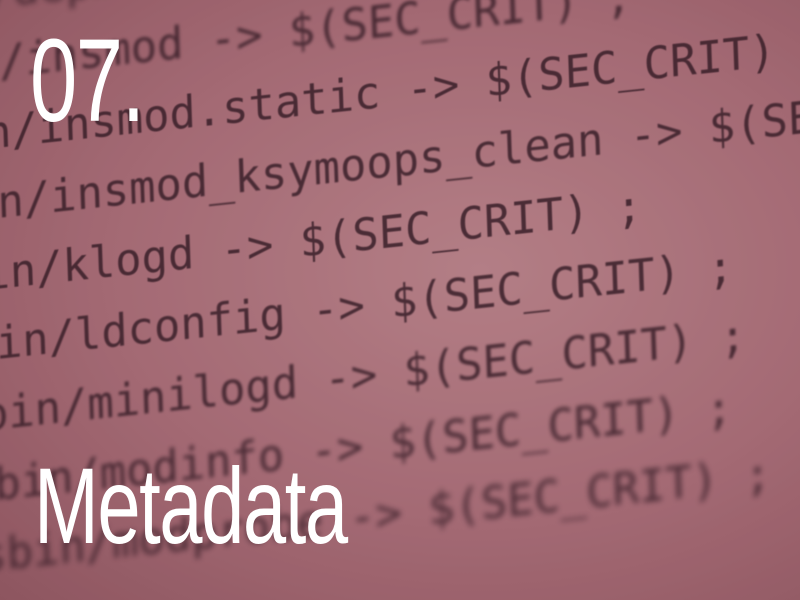 Image resolution: width=800 pixels, height=600 pixels. Describe the element at coordinates (191, 505) in the screenshot. I see `section-title: Metadata` at that location.